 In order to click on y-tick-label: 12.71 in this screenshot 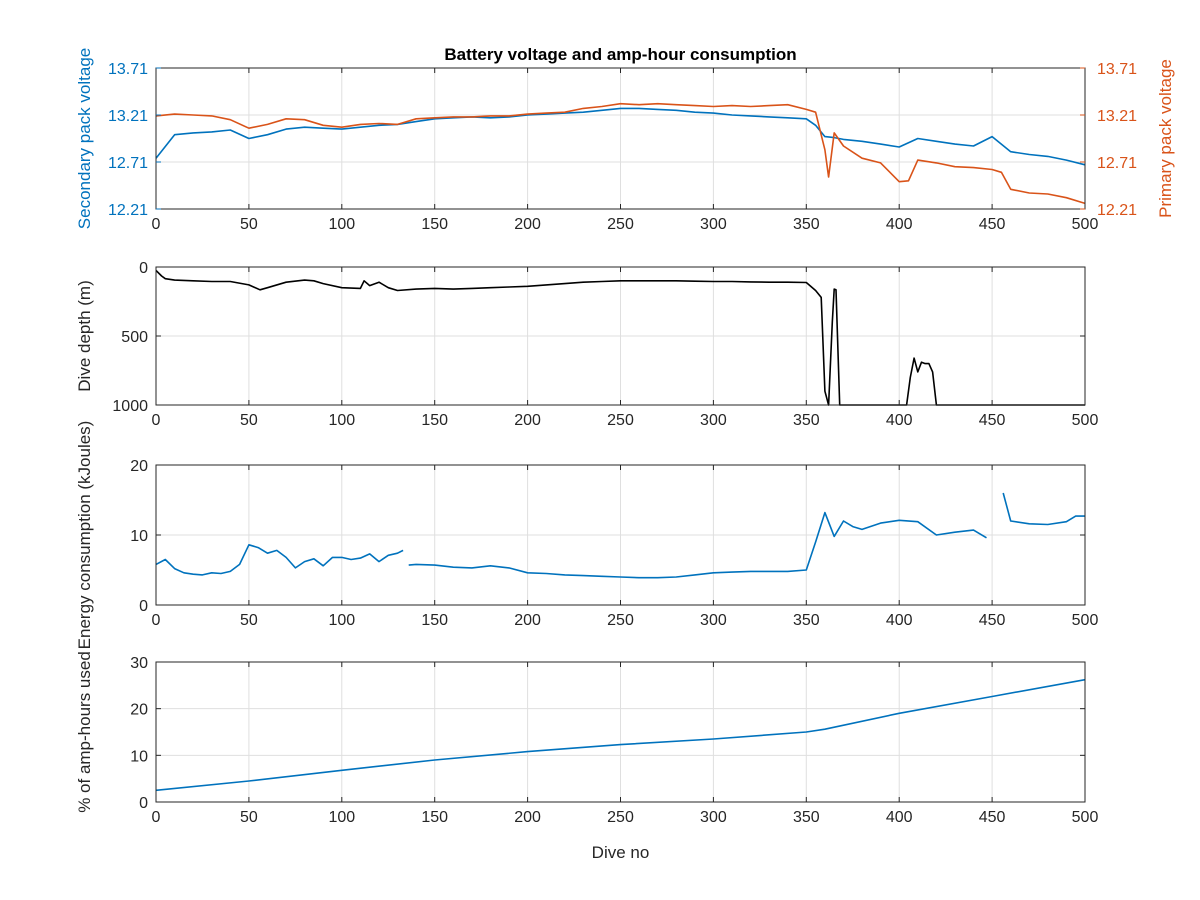, I will do `click(128, 163)`.